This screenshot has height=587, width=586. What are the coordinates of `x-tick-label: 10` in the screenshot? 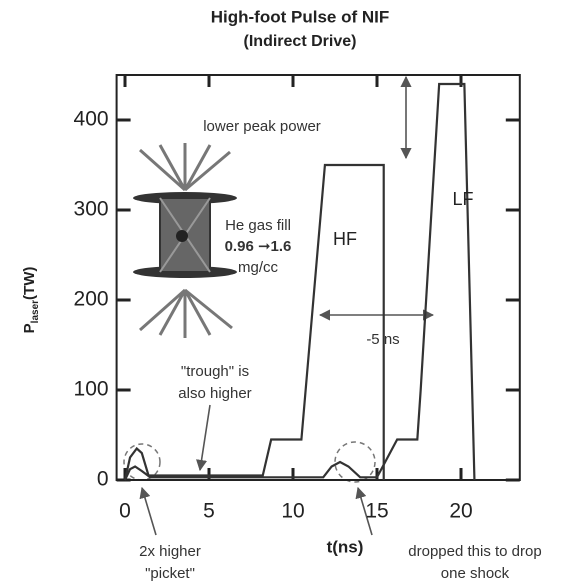 It's located at (292, 511).